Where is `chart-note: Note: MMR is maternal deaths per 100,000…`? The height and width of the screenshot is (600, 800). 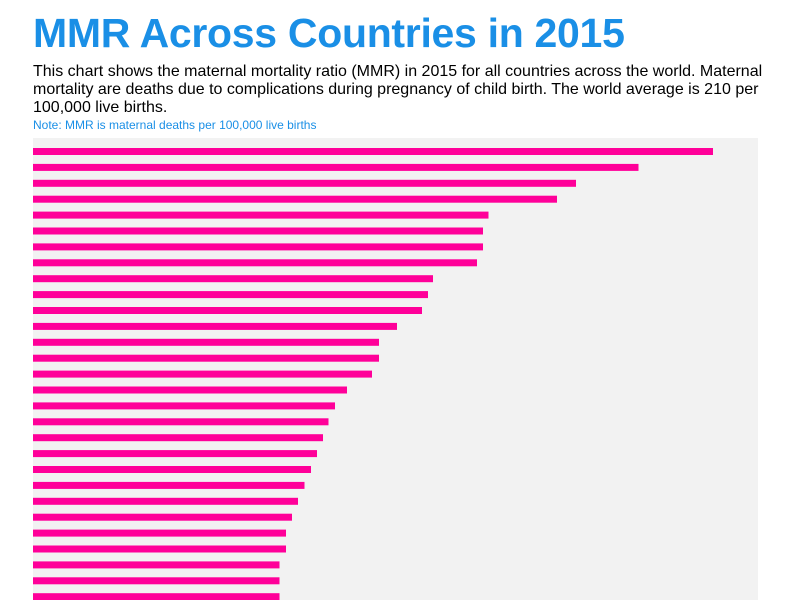
chart-note: Note: MMR is maternal deaths per 100,000… is located at coordinates (175, 125).